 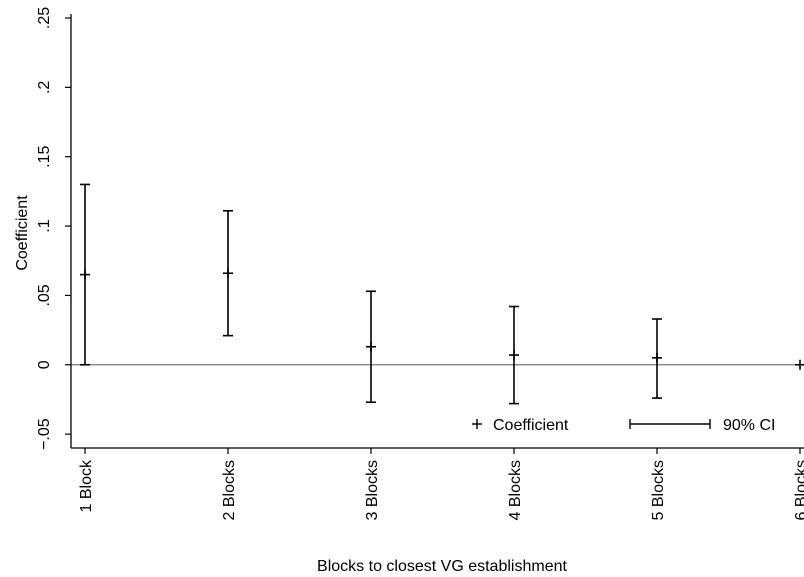 What do you see at coordinates (44, 87) in the screenshot?
I see `y-tick-label: .2` at bounding box center [44, 87].